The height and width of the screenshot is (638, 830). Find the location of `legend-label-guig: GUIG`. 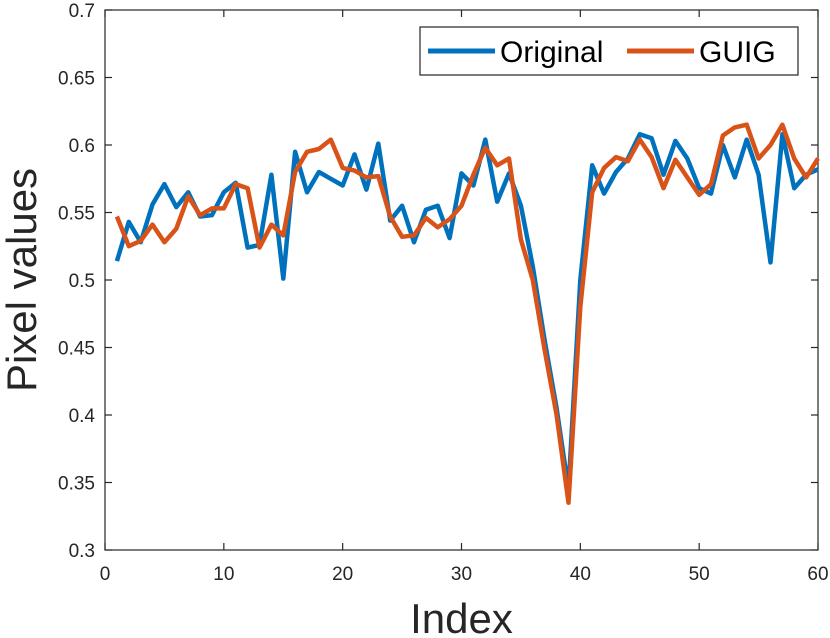

legend-label-guig: GUIG is located at coordinates (737, 52).